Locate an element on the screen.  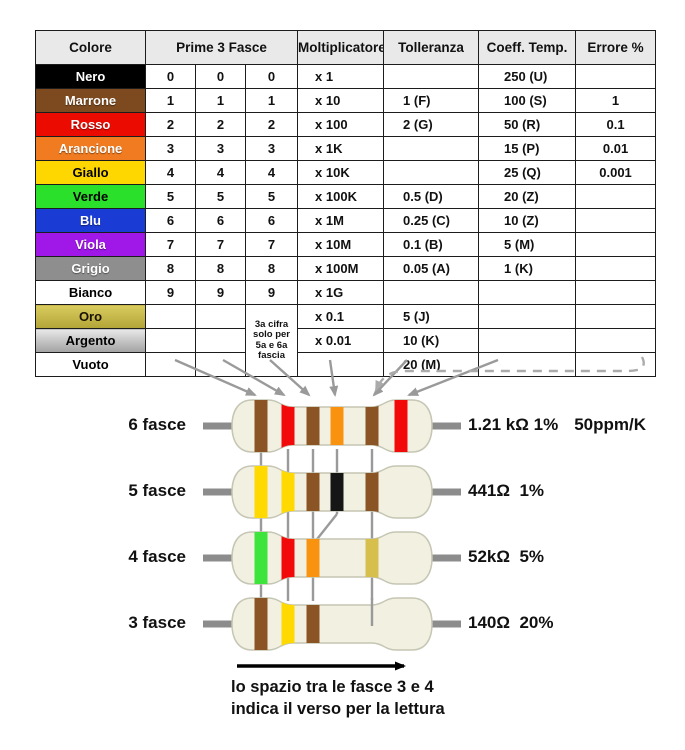
multiplier-cell: x 100M is located at coordinates (341, 268).